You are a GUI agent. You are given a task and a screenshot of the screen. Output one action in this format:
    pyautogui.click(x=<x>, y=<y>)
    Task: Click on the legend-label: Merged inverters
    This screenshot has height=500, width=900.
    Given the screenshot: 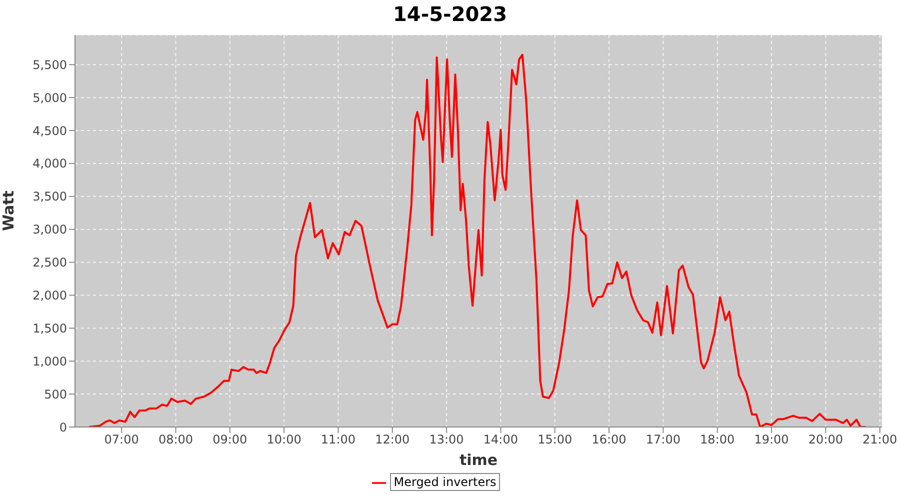 What is the action you would take?
    pyautogui.click(x=445, y=482)
    